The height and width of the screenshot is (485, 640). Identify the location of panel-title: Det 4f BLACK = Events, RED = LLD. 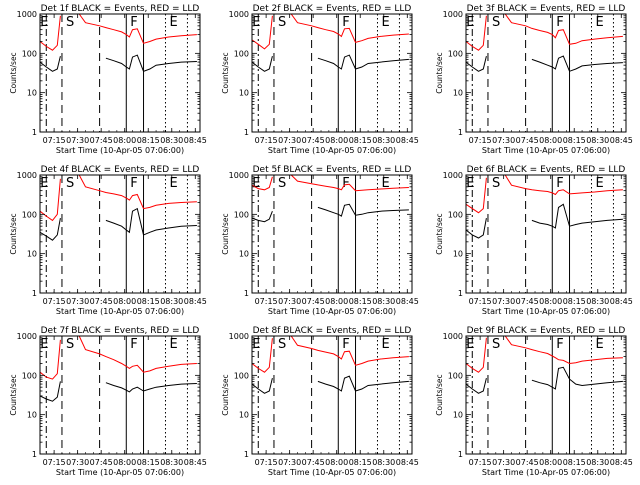
(120, 170).